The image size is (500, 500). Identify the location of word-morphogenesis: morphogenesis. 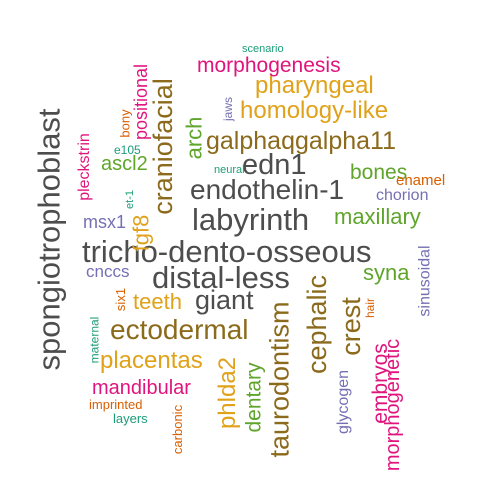
(269, 65).